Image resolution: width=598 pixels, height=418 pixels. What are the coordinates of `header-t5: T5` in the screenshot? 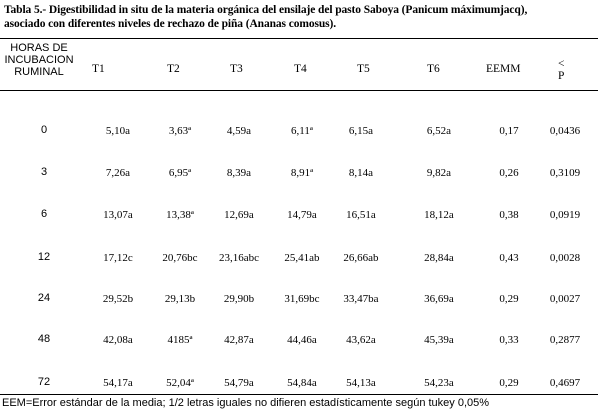 It's located at (363, 69).